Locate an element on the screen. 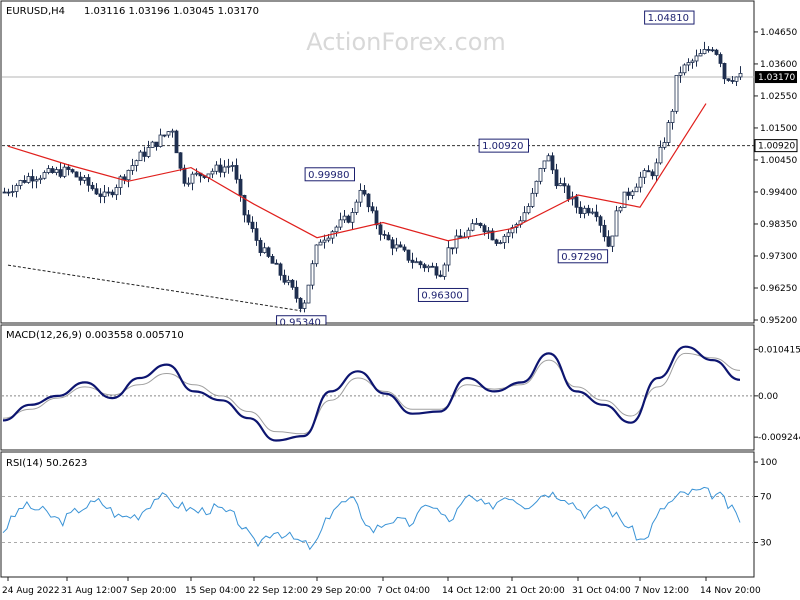 This screenshot has height=600, width=800. time-tick-label: 22 Sep 12:00 is located at coordinates (278, 591).